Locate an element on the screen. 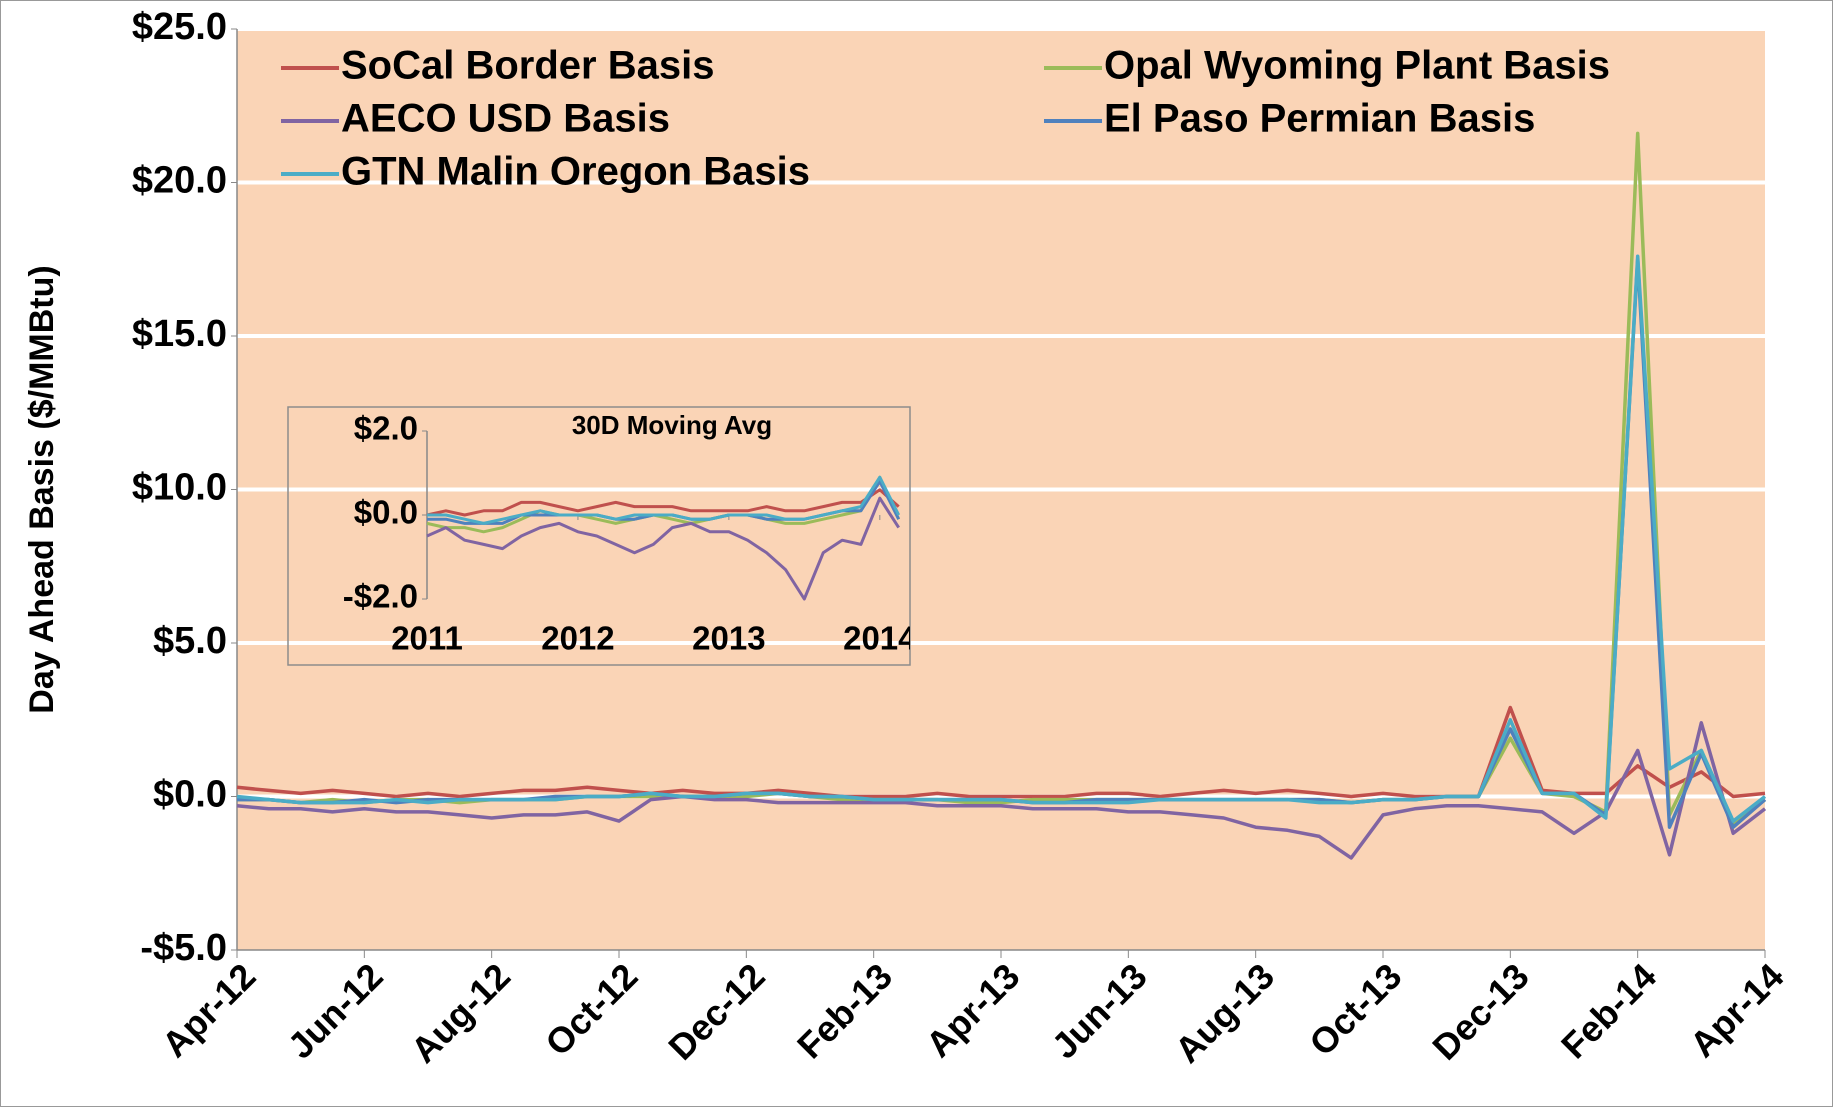 This screenshot has width=1833, height=1107. y-axis-title: Day Ahead Basis ($/MMBtu) is located at coordinates (42, 489).